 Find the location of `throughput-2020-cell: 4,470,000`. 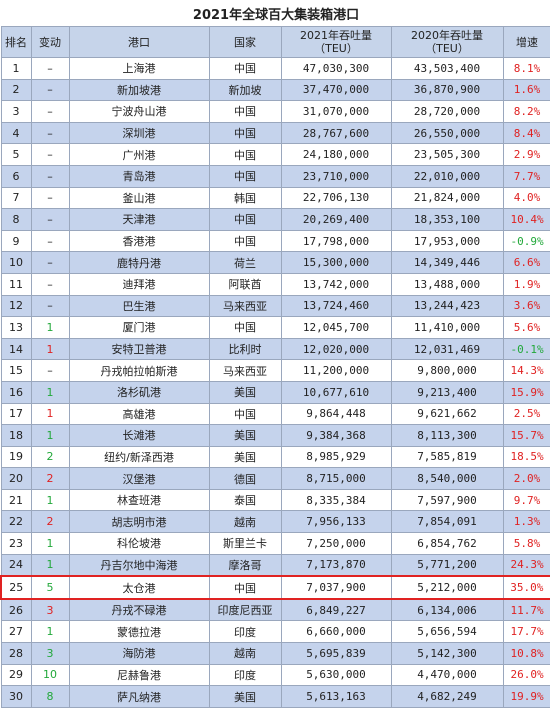

throughput-2020-cell: 4,470,000 is located at coordinates (447, 675).